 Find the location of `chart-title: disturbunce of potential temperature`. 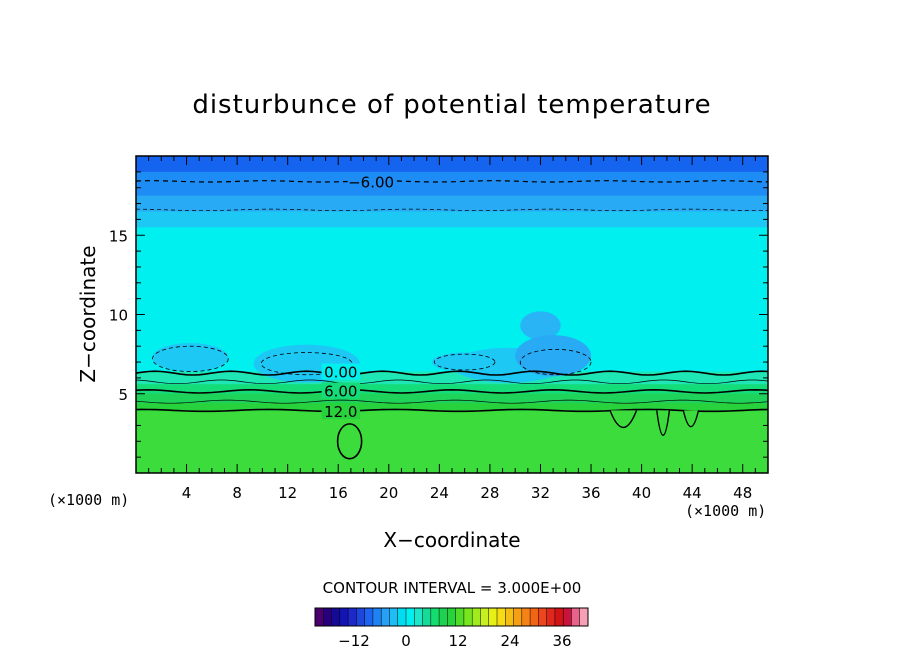

chart-title: disturbunce of potential temperature is located at coordinates (451, 105).